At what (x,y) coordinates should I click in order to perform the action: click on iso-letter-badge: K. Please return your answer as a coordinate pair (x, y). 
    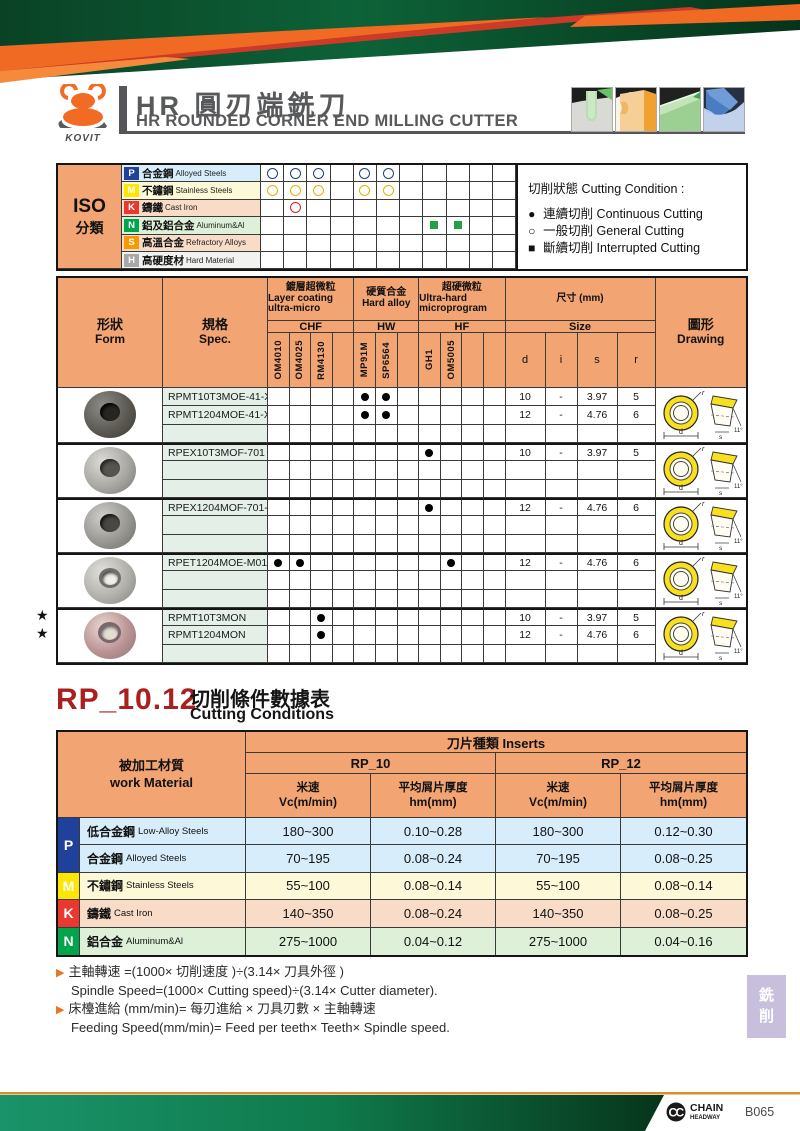
    Looking at the image, I should click on (131, 208).